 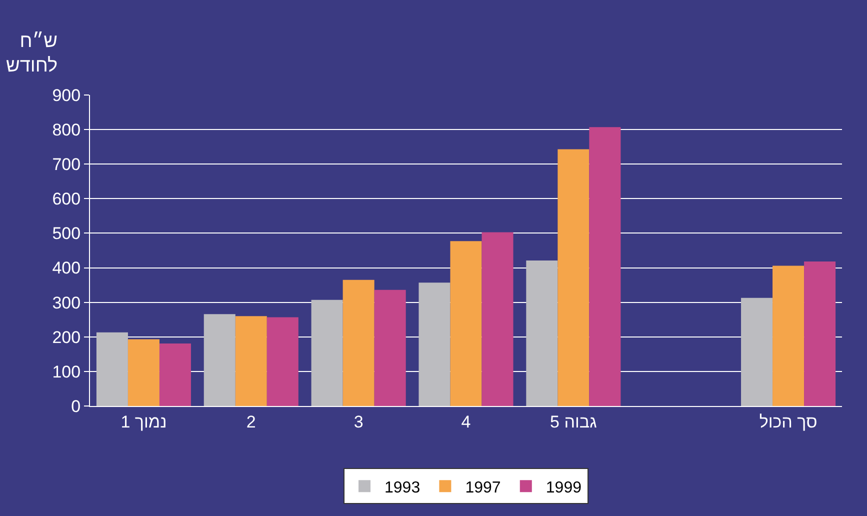 What do you see at coordinates (359, 422) in the screenshot?
I see `x-tick-label: 3` at bounding box center [359, 422].